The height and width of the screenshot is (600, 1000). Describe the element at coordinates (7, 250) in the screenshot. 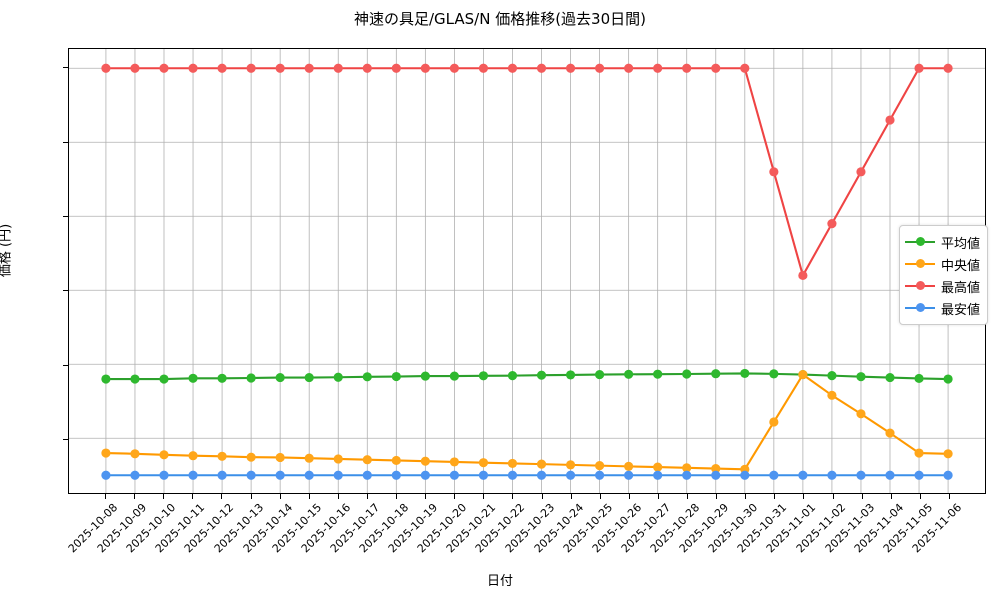

I see `y-axis-label: 価格 (円)` at that location.